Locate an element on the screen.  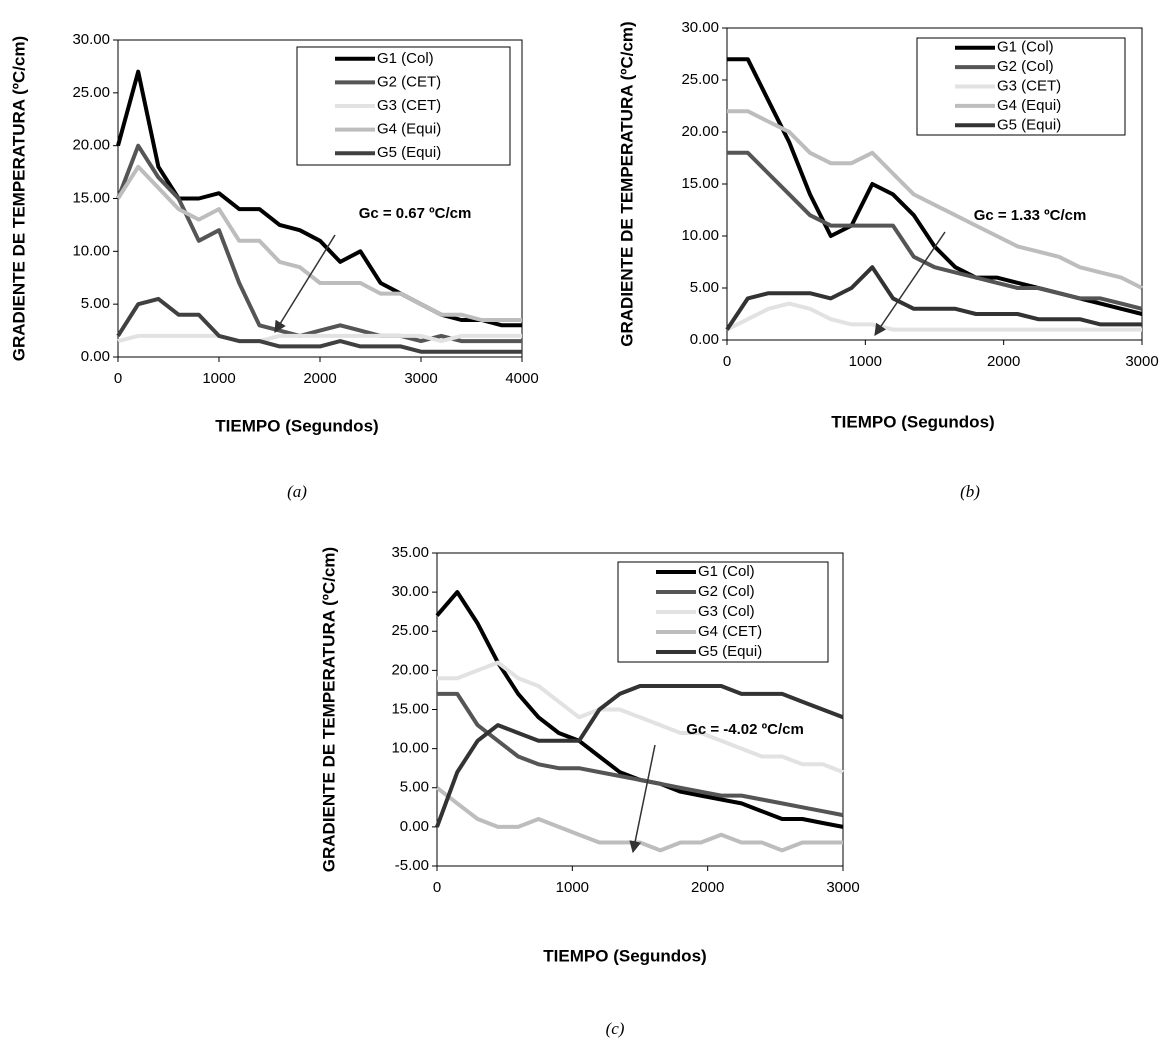
annotation: Gc = -4.02 ºC/cm is located at coordinates (745, 729).